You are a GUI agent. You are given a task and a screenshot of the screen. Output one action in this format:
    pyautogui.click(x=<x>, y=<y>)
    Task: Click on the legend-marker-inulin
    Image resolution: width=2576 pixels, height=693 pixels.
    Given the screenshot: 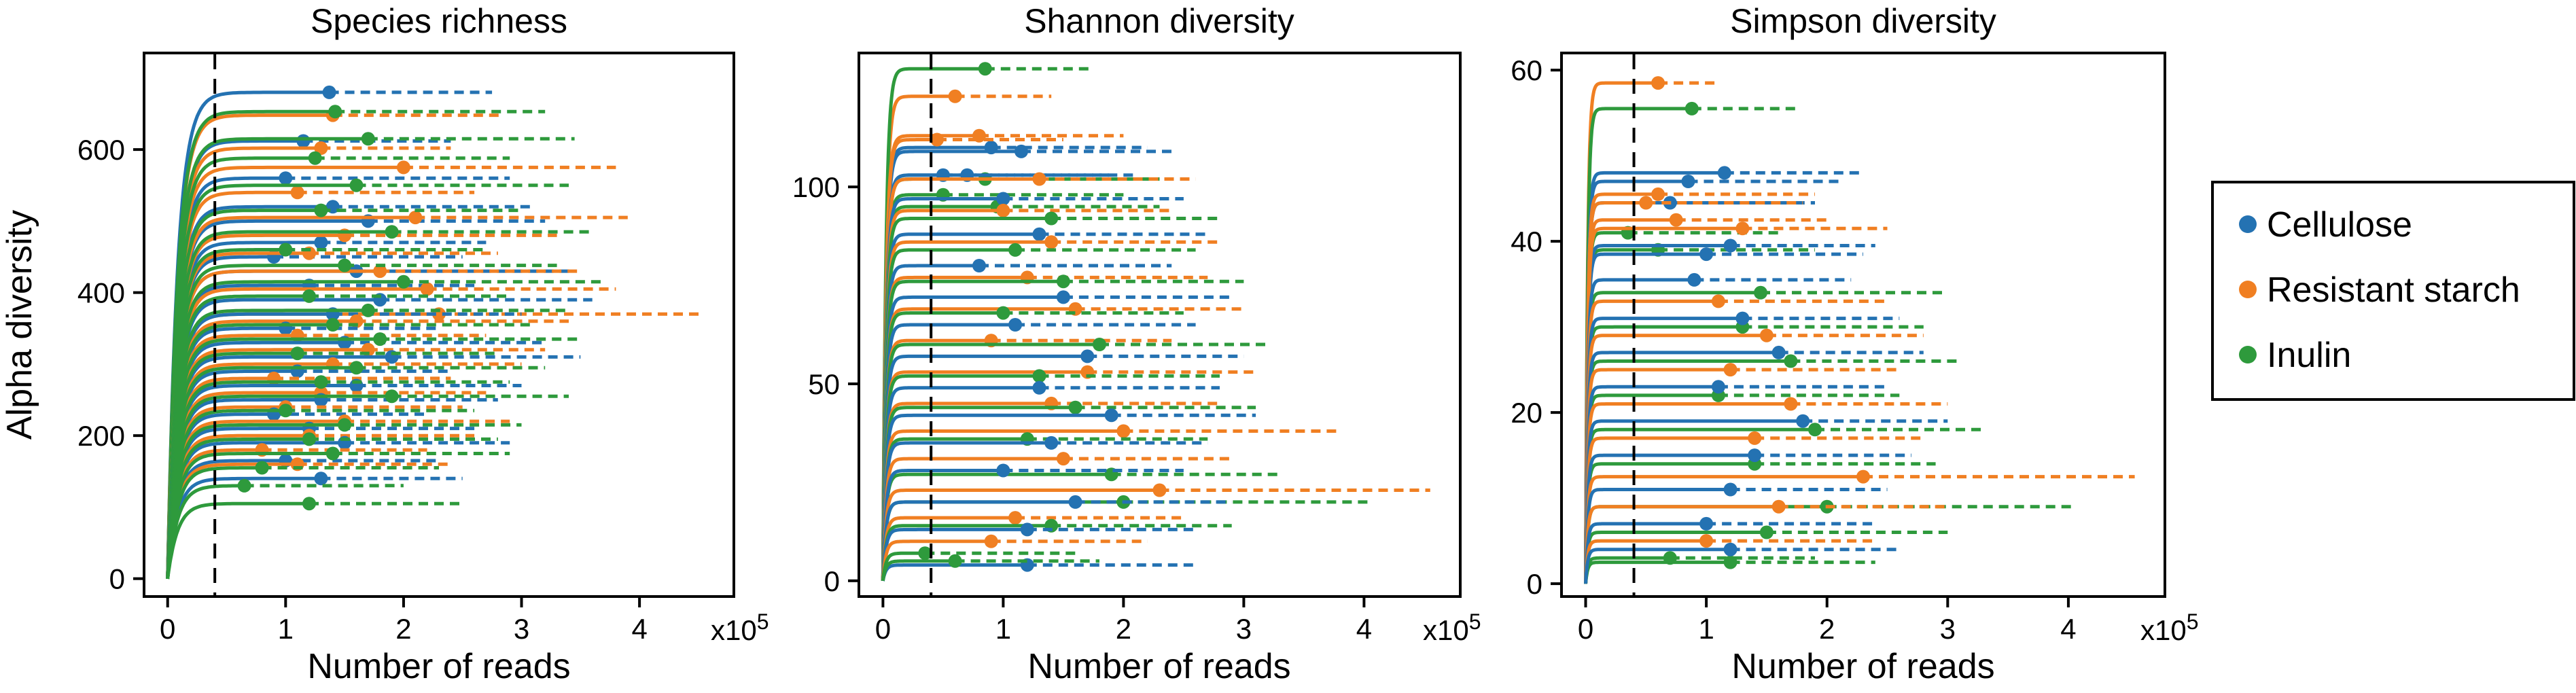 What is the action you would take?
    pyautogui.click(x=2248, y=354)
    